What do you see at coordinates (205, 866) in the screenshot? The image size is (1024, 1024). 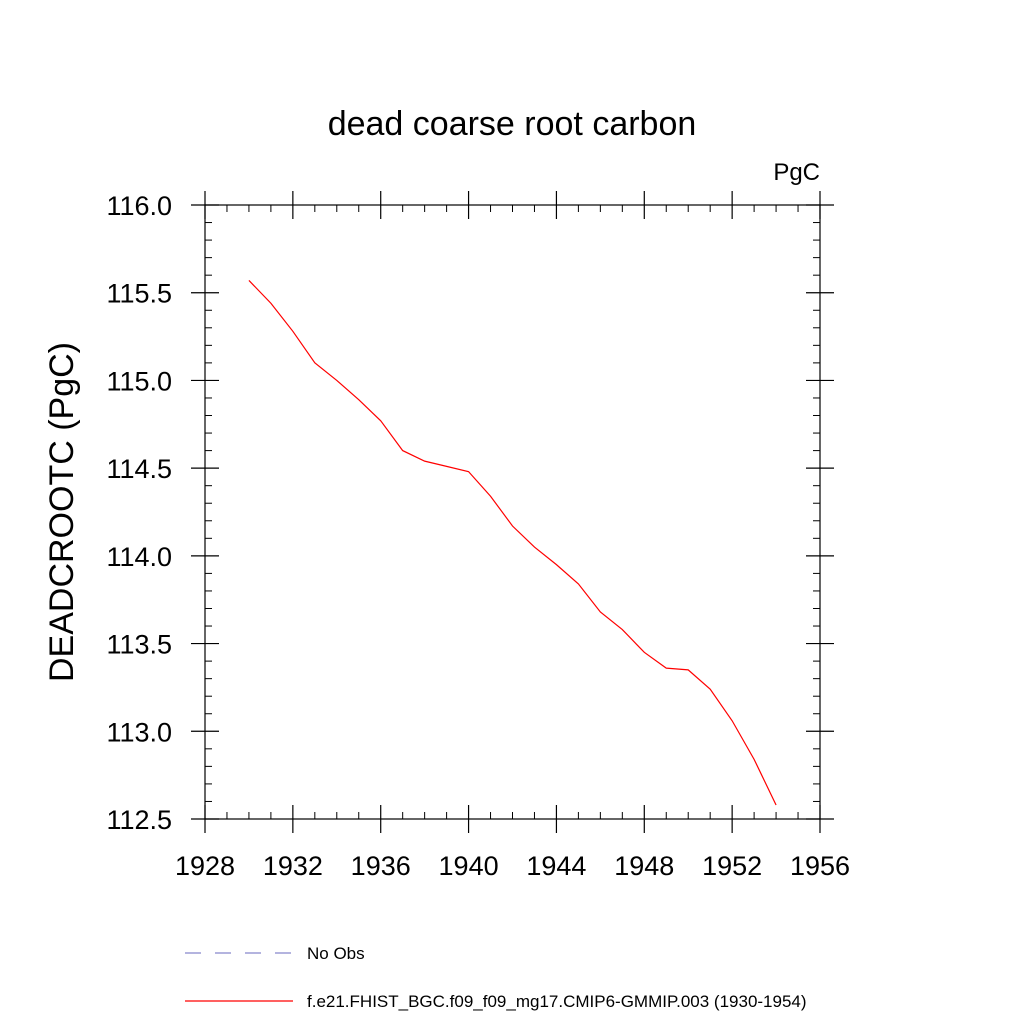 I see `x-tick-label: 1928` at bounding box center [205, 866].